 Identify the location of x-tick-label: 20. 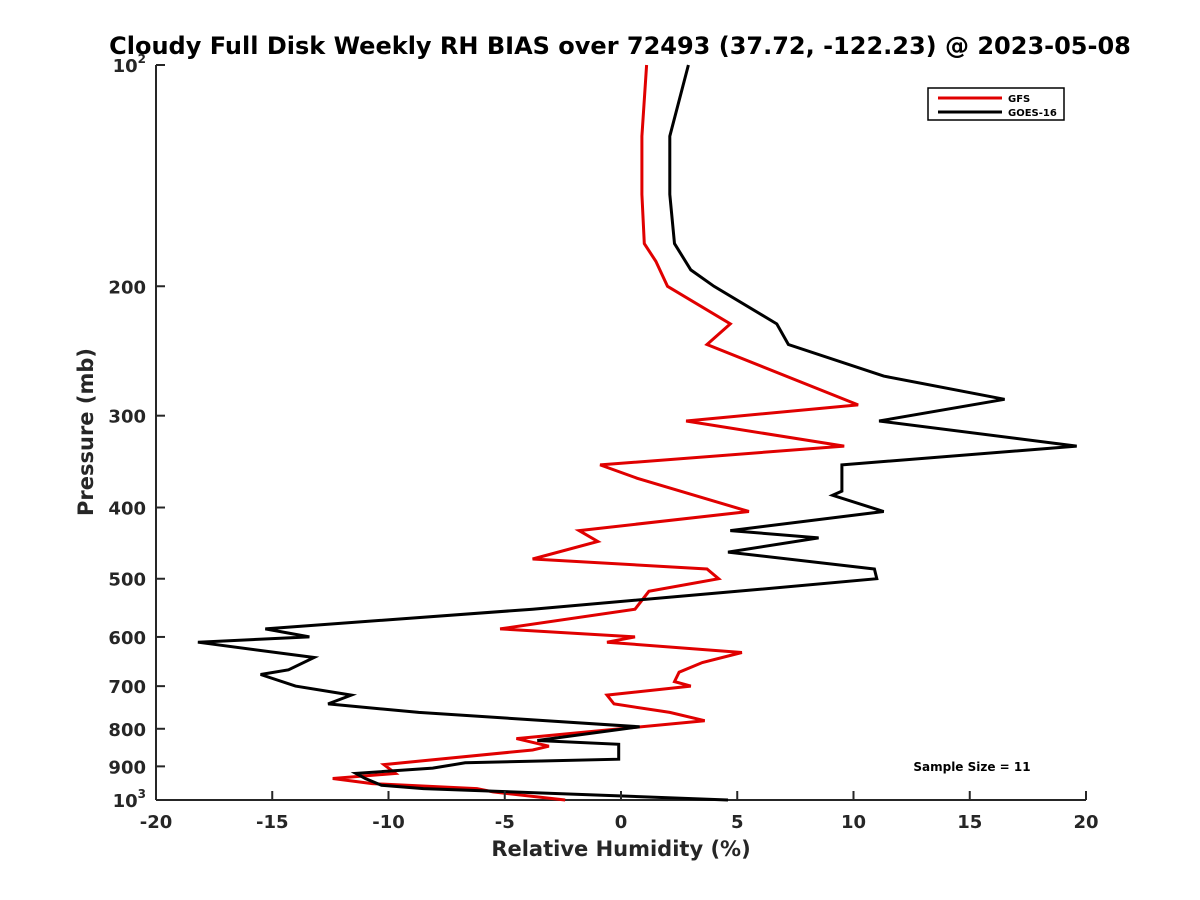
(1085, 822).